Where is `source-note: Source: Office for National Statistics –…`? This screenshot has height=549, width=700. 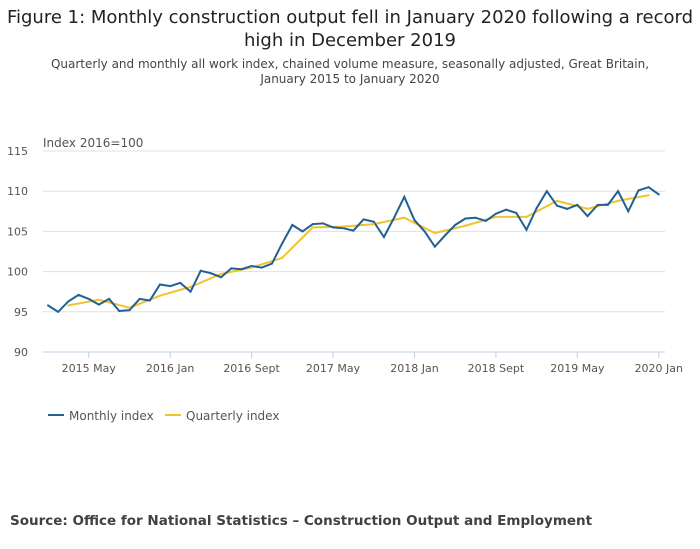 source-note: Source: Office for National Statistics –… is located at coordinates (301, 521).